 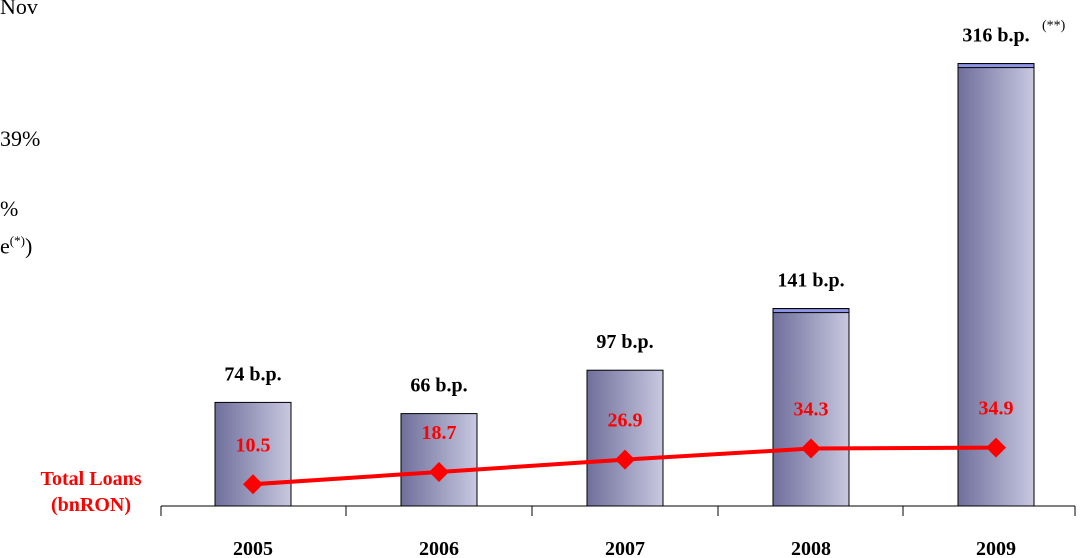 What do you see at coordinates (439, 548) in the screenshot?
I see `x-tick-label-2006: 2006` at bounding box center [439, 548].